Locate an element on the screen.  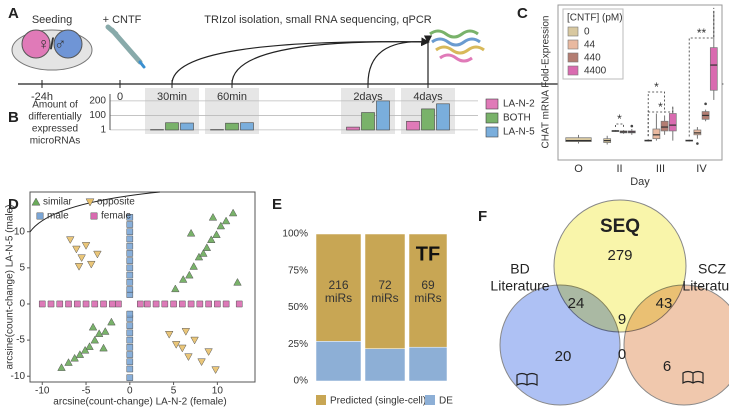
bar-label: 216 is located at coordinates (338, 285).